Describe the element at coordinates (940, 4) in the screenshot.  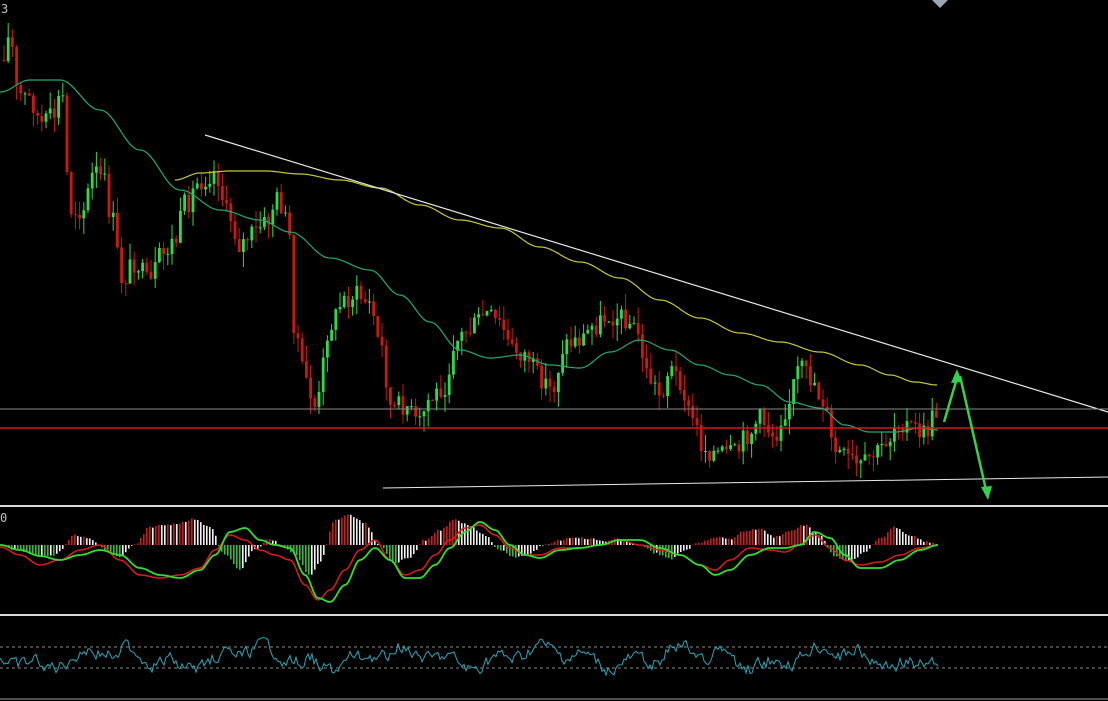
I see `scroll-marker-icon` at that location.